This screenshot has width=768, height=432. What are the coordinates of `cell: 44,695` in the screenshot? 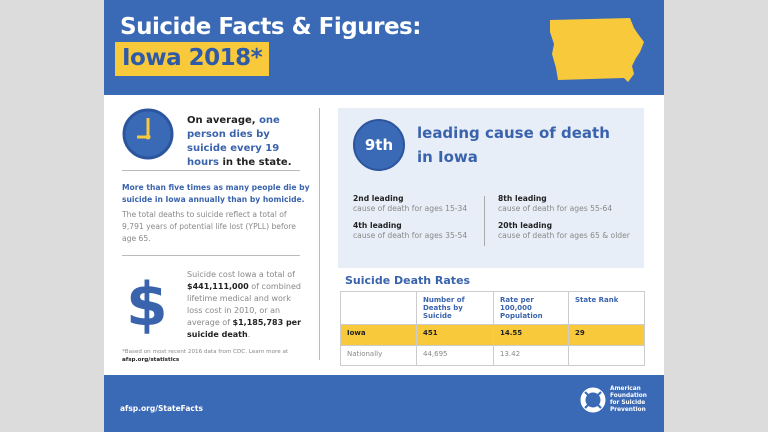 It's located at (455, 355).